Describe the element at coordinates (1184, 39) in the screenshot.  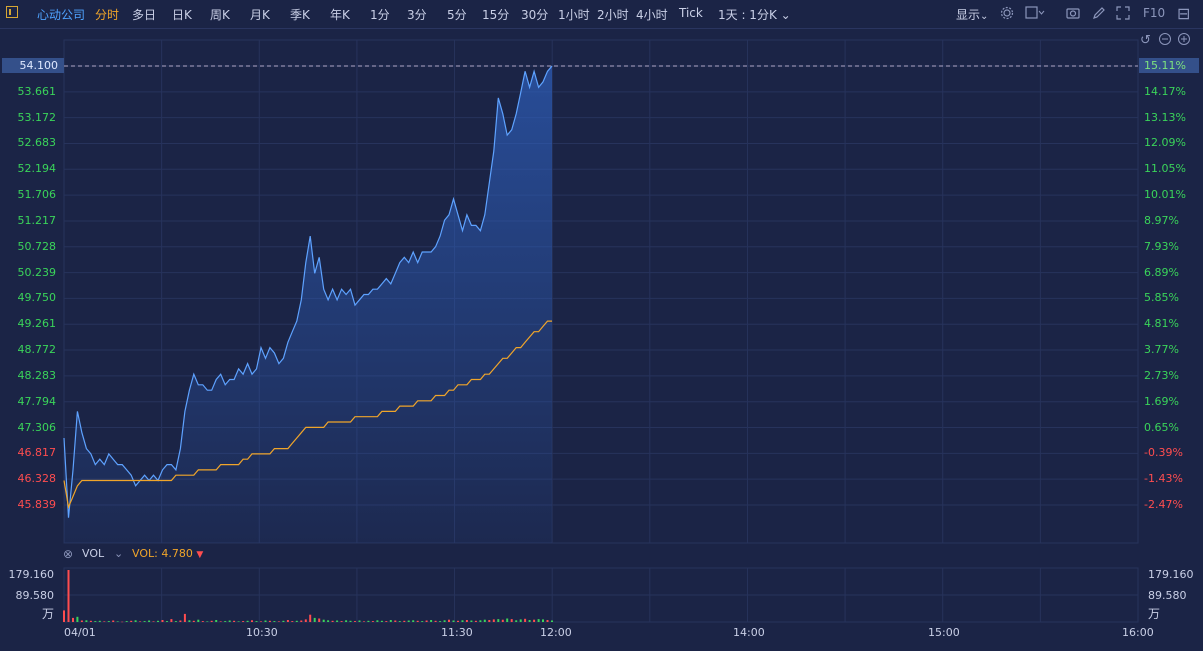
I see `zoom-in-icon` at that location.